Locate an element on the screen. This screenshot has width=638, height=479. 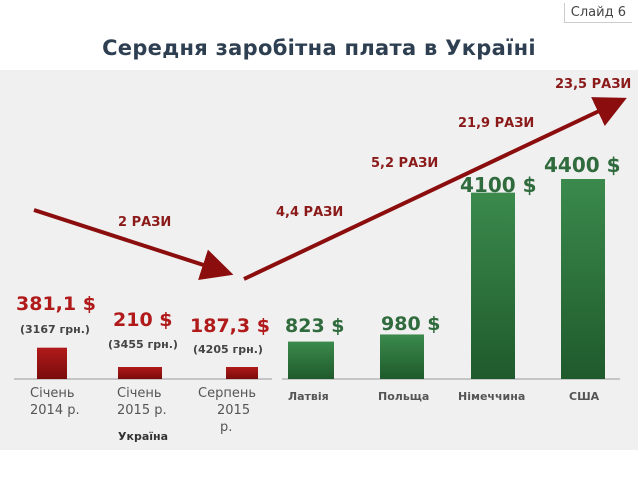
decline-arrow is located at coordinates (133, 244).